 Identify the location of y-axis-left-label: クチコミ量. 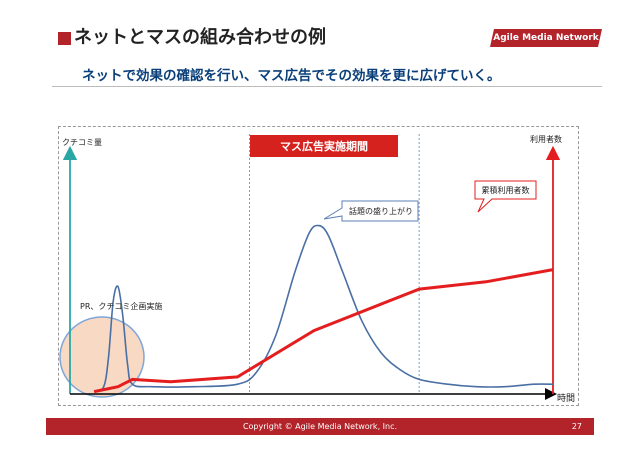
(82, 142).